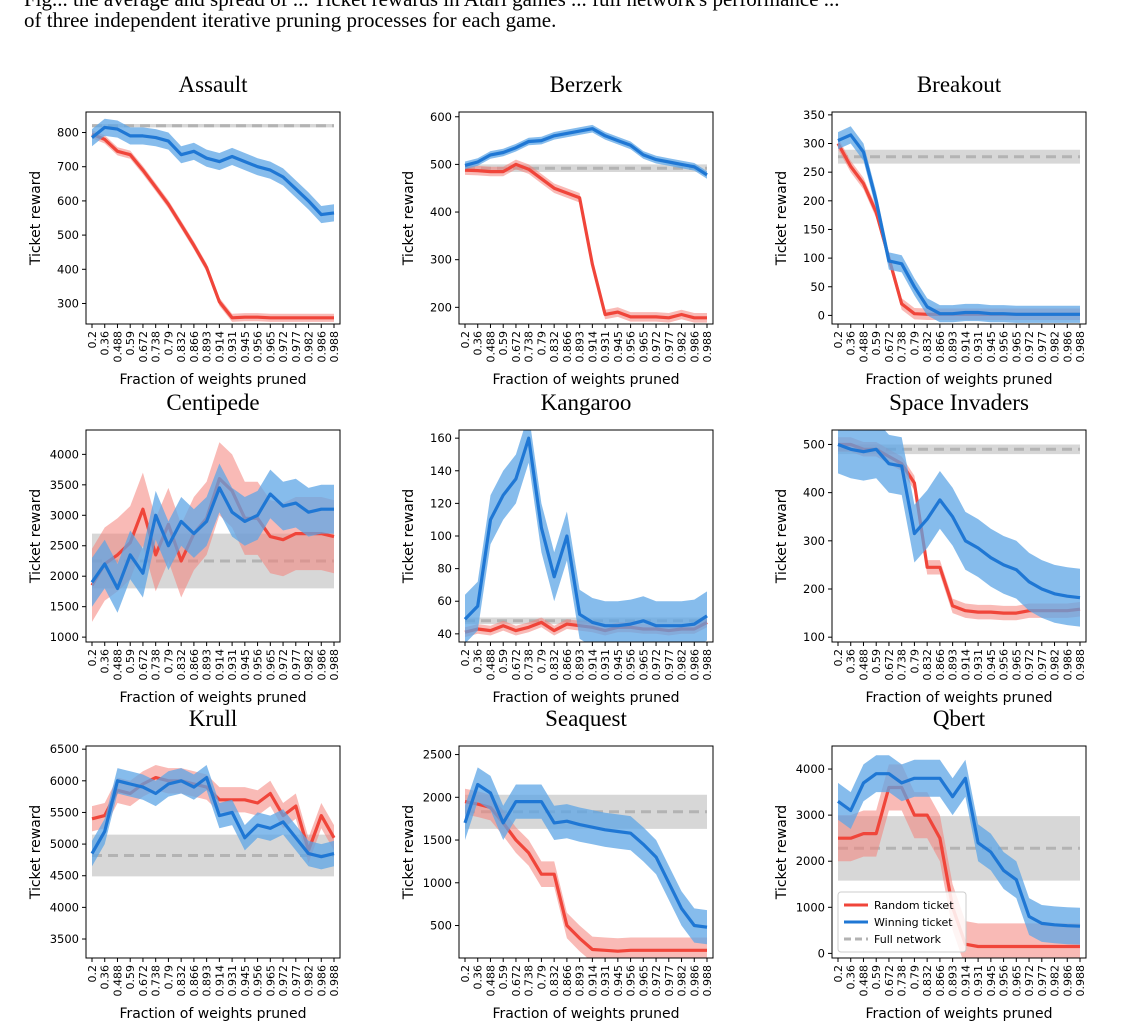 This screenshot has width=1123, height=1031. I want to click on chart-assault-xtick-label: 0.986, so click(321, 347).